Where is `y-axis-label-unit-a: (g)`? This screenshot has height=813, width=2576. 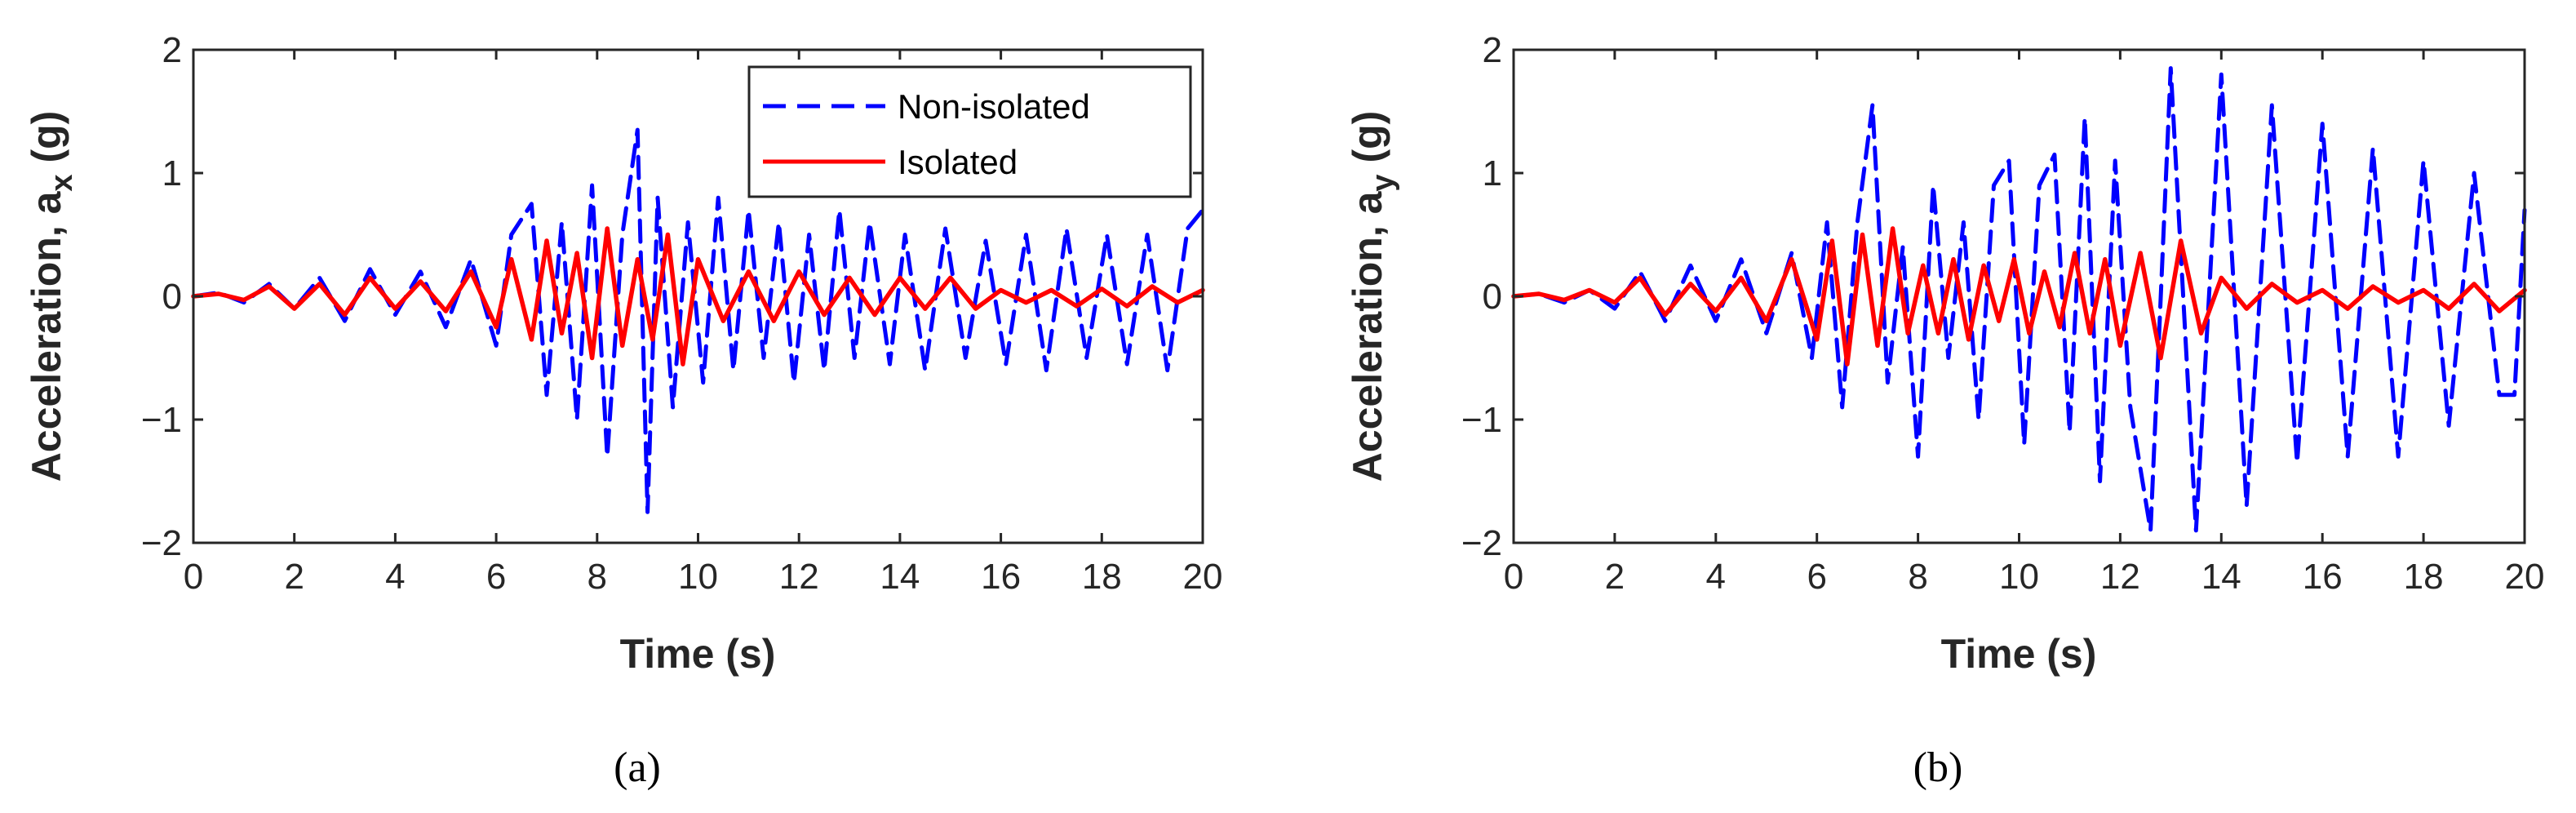
y-axis-label-unit-a: (g) is located at coordinates (46, 143).